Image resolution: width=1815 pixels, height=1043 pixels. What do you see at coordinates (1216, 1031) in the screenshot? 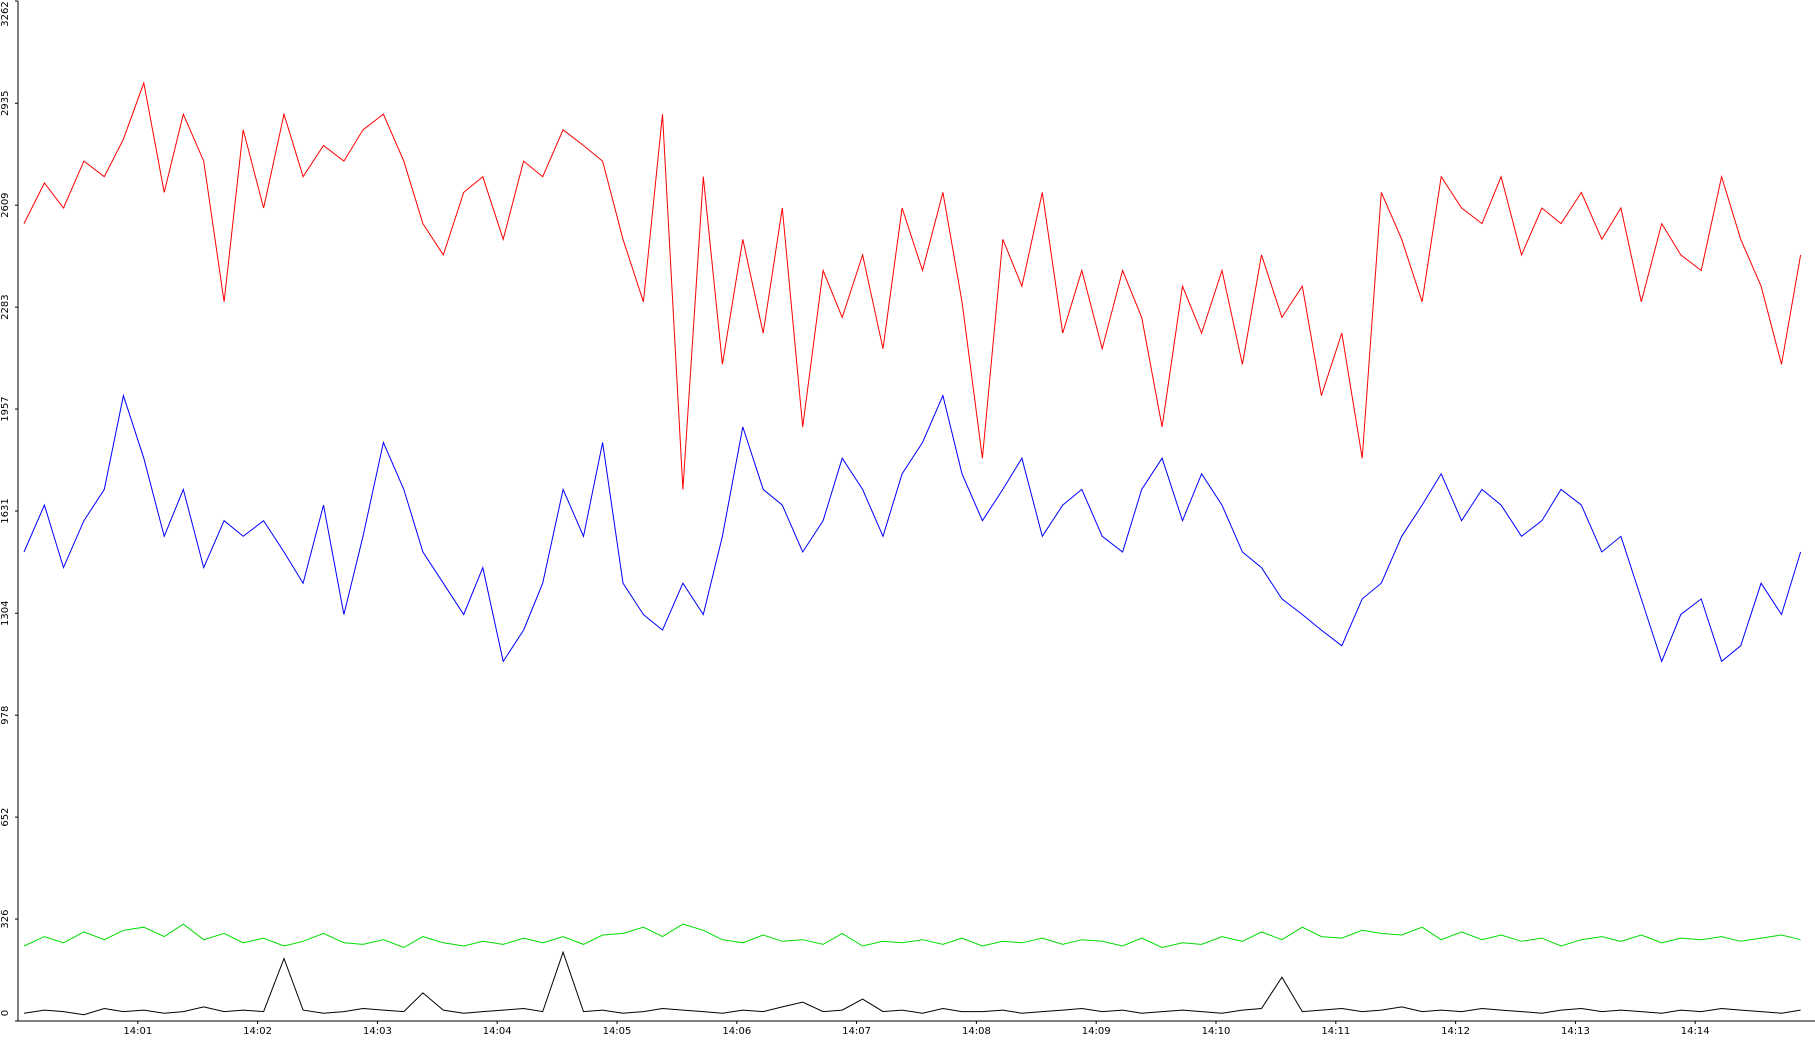
I see `x-tick-label: 14:10` at bounding box center [1216, 1031].